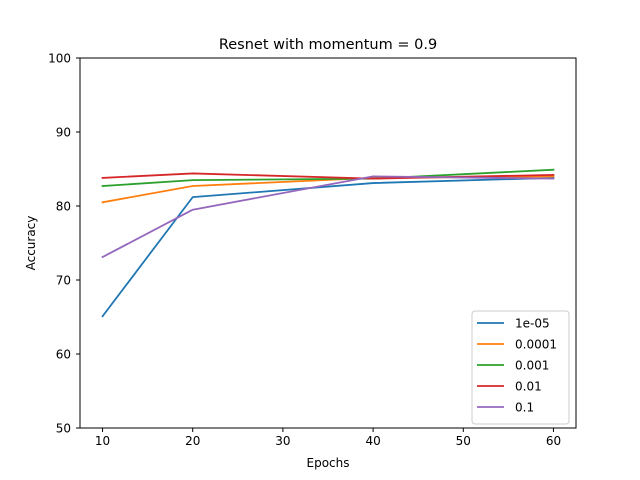 The width and height of the screenshot is (640, 480). I want to click on chart-title: Resnet with momentum = 0.9, so click(328, 45).